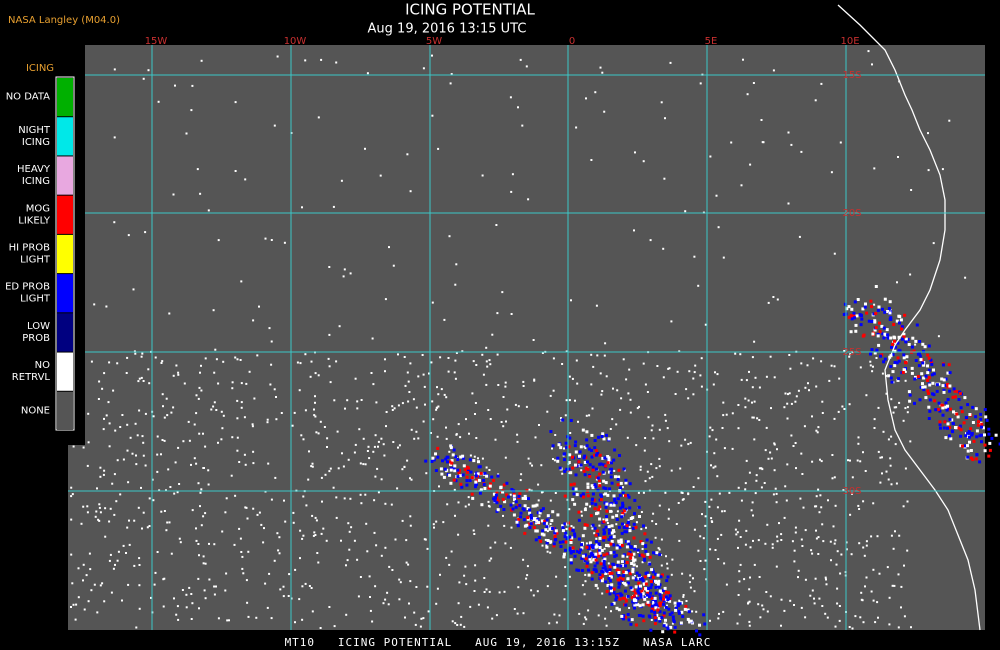 This screenshot has height=650, width=1000. What do you see at coordinates (65, 410) in the screenshot?
I see `legend-swatch` at bounding box center [65, 410].